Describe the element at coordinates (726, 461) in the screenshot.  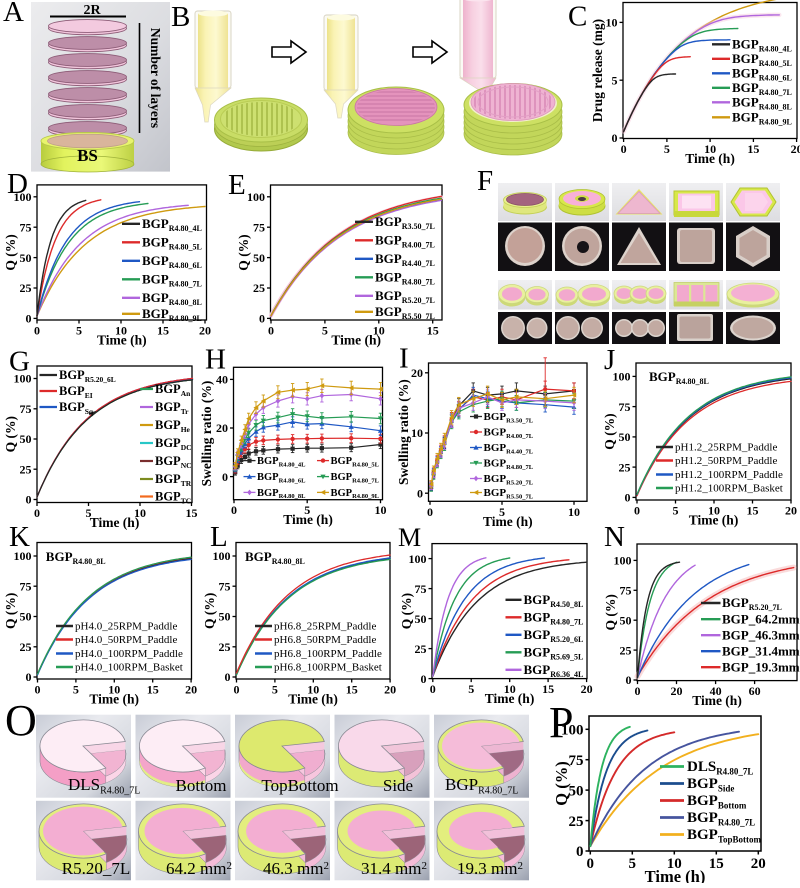
I see `svg-text: pH1.2_50RPM_Paddle` at that location.